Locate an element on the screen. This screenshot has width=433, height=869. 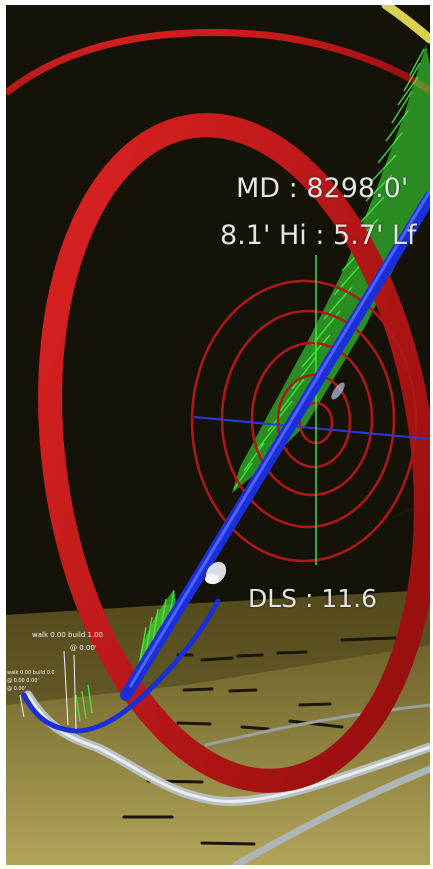
green-ribbon-lower is located at coordinates (158, 627).